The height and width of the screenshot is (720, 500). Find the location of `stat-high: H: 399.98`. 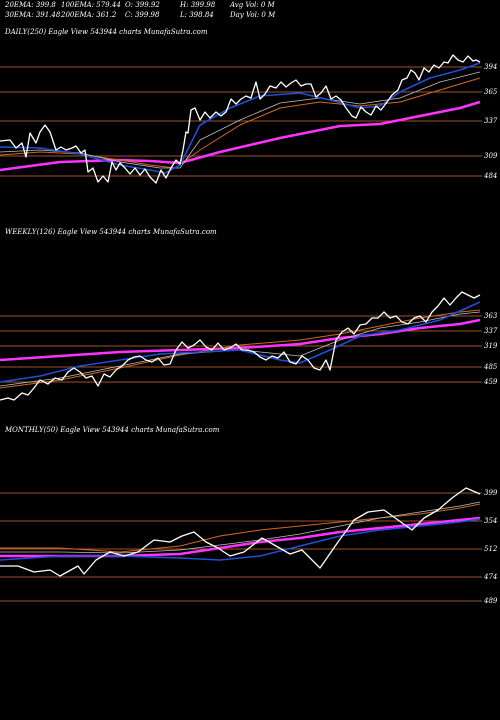

stat-high: H: 399.98 is located at coordinates (198, 5).